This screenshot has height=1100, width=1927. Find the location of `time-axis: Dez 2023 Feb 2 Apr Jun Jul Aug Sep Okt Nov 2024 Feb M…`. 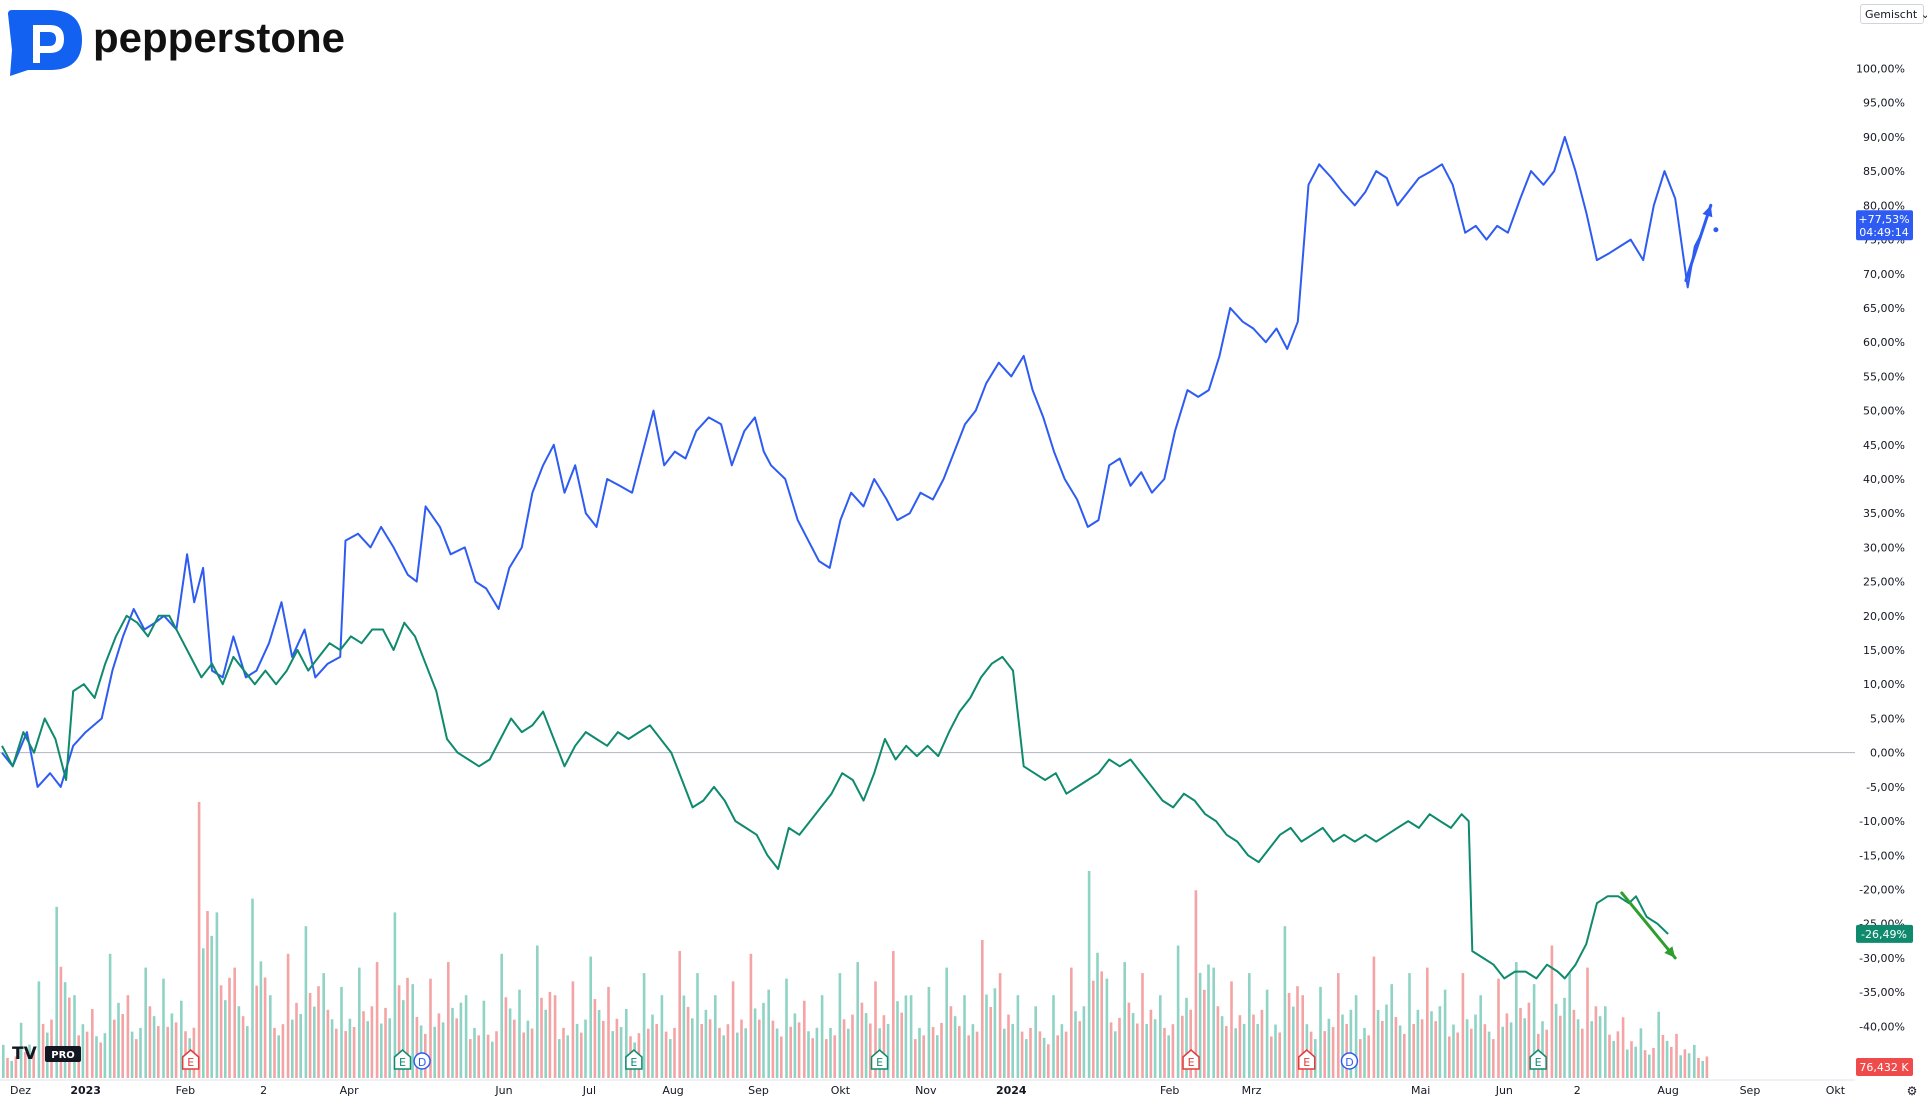

time-axis: Dez 2023 Feb 2 Apr Jun Jul Aug Sep Okt Nov 2024 Feb M… is located at coordinates (959, 1088).